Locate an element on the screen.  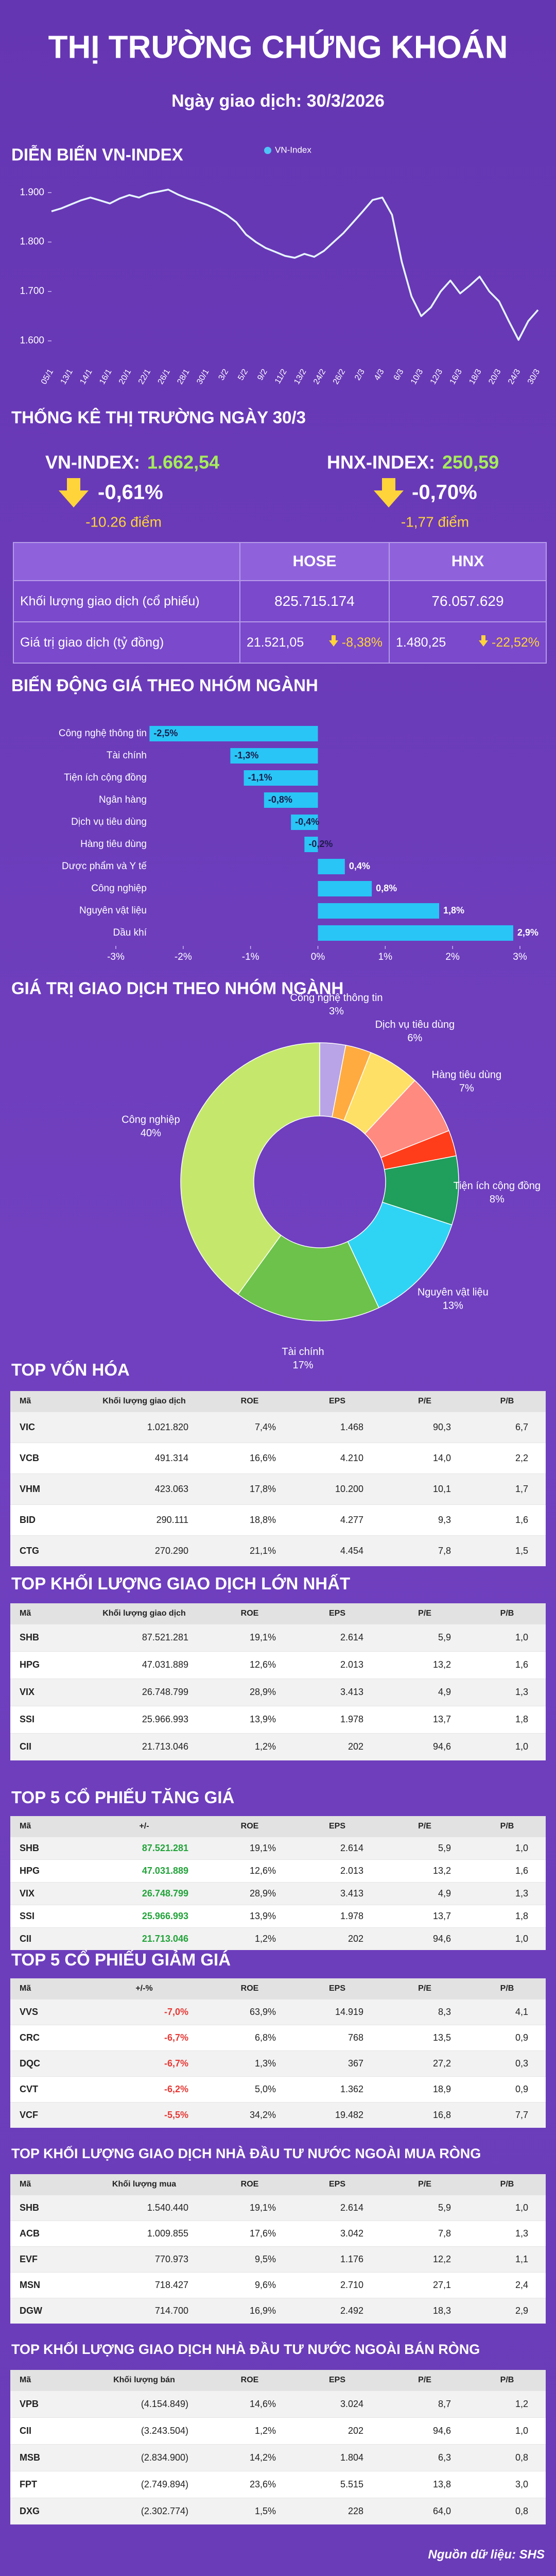
table-cell: CRC is located at coordinates (46, 2037).